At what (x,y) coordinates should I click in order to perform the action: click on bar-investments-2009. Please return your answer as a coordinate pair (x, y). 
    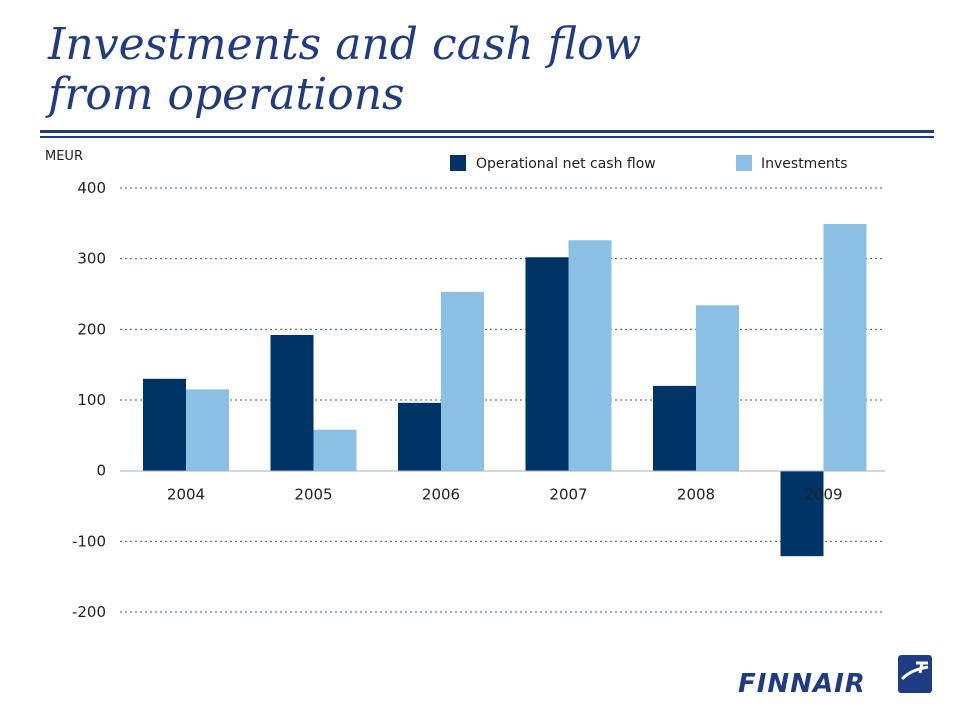
    Looking at the image, I should click on (845, 347).